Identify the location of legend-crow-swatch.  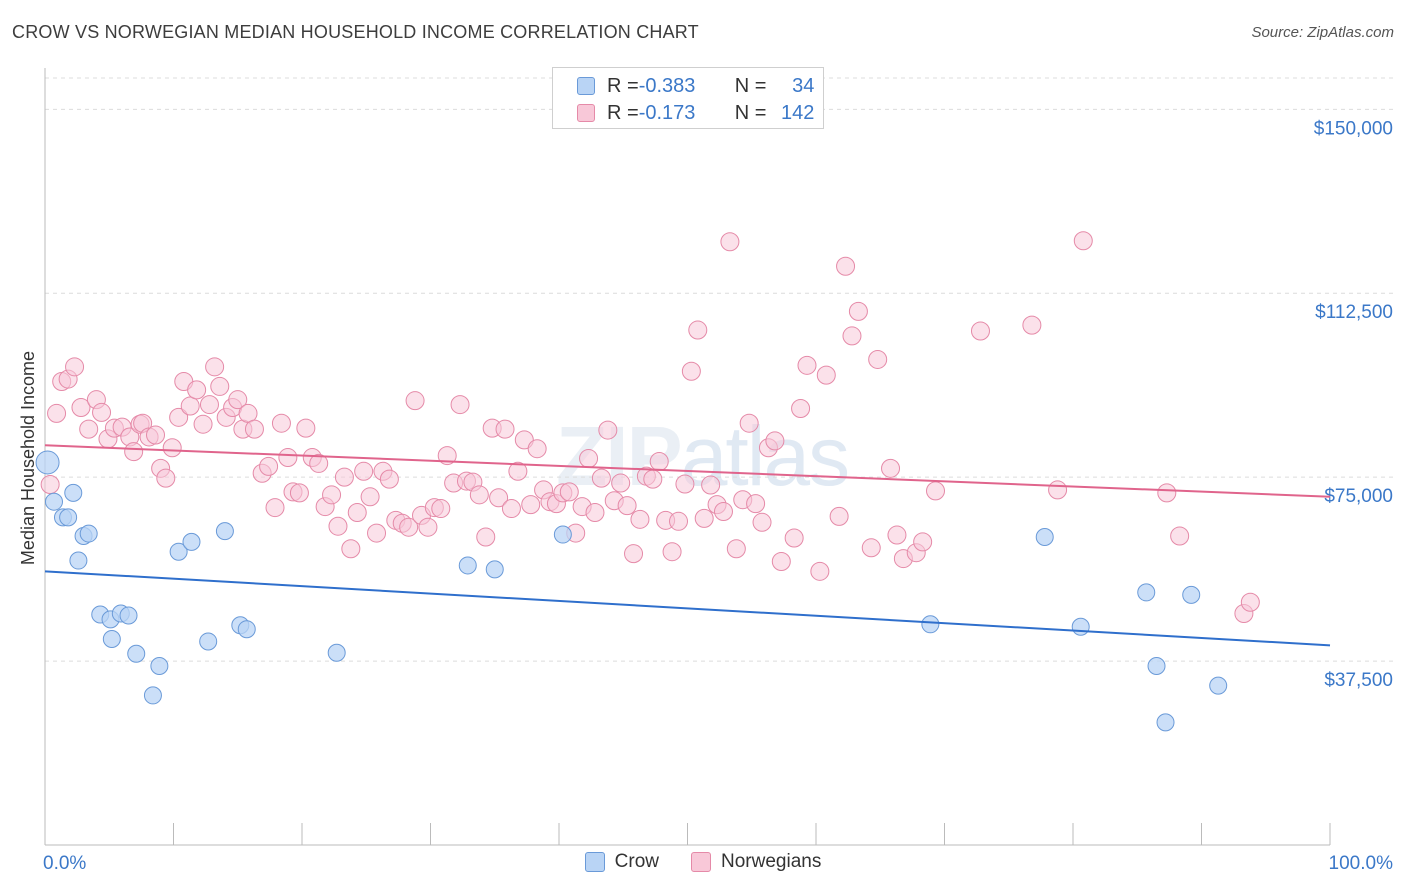
(594, 862).